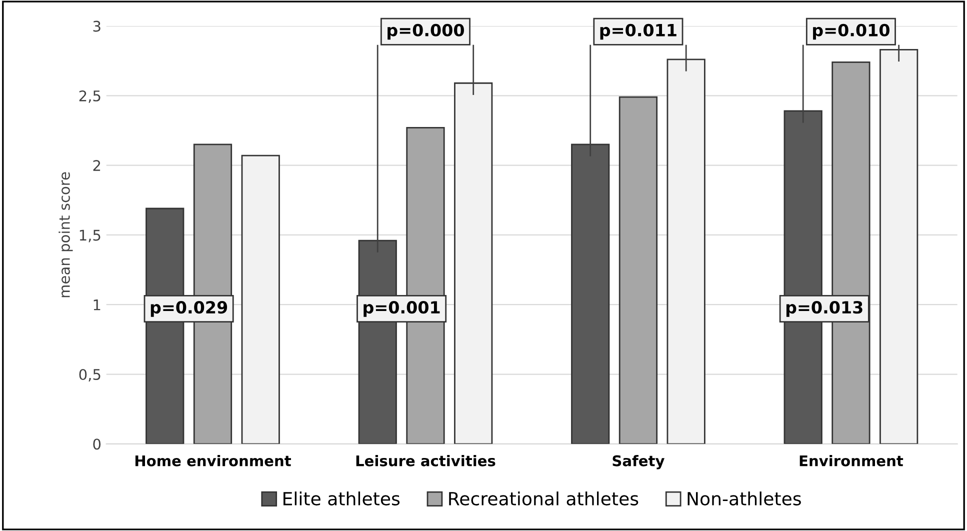  Describe the element at coordinates (543, 499) in the screenshot. I see `legend-label: Recreational athletes` at that location.